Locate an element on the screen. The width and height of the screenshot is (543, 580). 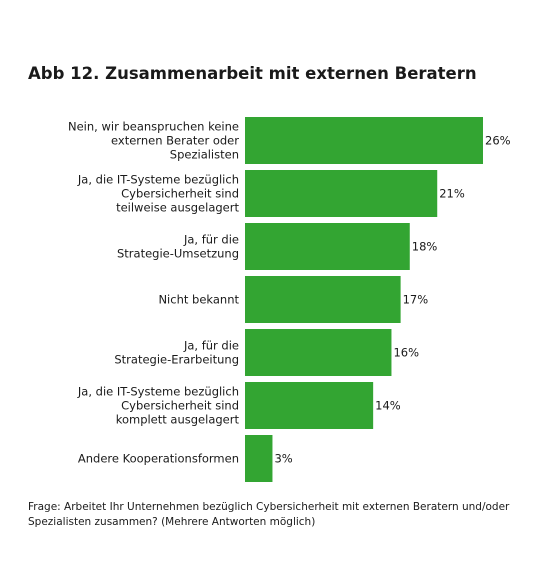
category-label-2: Ja, für die Strategie-Umsetzung is located at coordinates (178, 247).